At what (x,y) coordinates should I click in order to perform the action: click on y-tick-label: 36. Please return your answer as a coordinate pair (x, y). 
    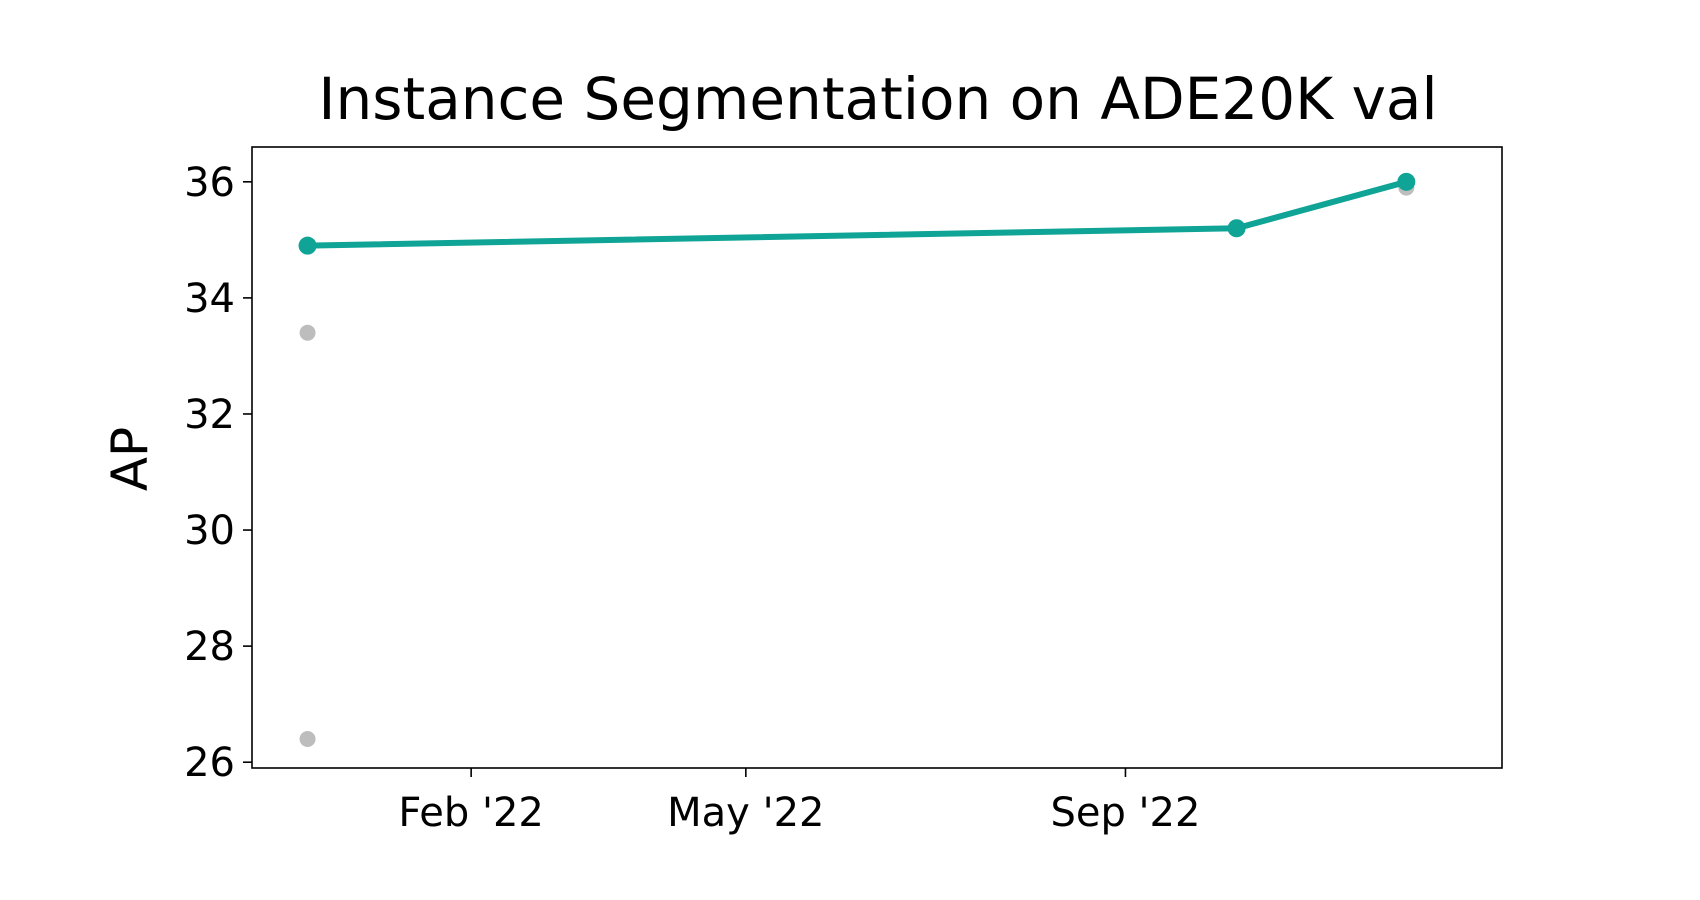
    Looking at the image, I should click on (209, 183).